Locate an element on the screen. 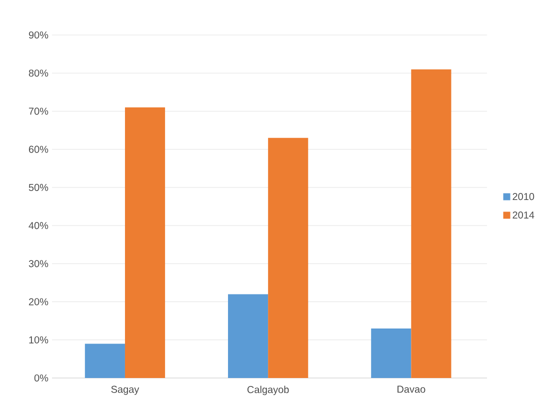 Image resolution: width=559 pixels, height=414 pixels. y-tick-label: 30% is located at coordinates (38, 264).